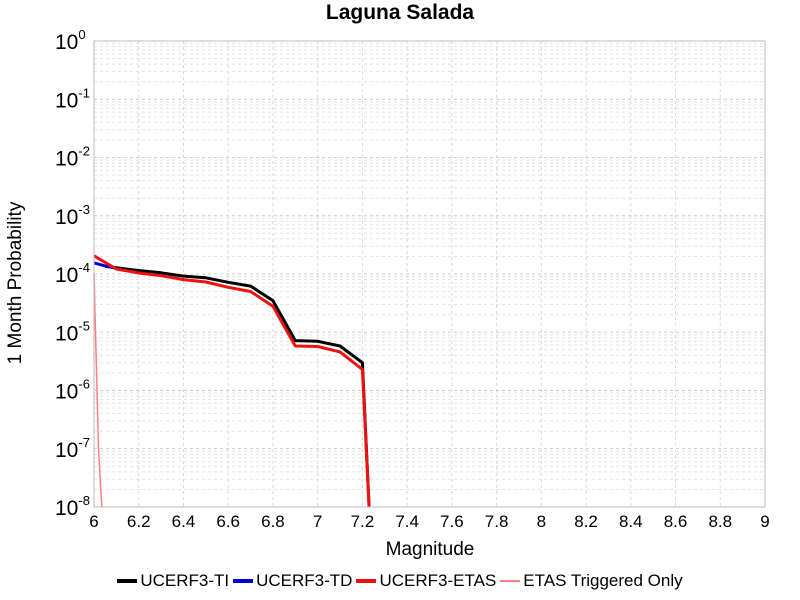  I want to click on y-tick-label: 10⁻³, so click(72, 215).